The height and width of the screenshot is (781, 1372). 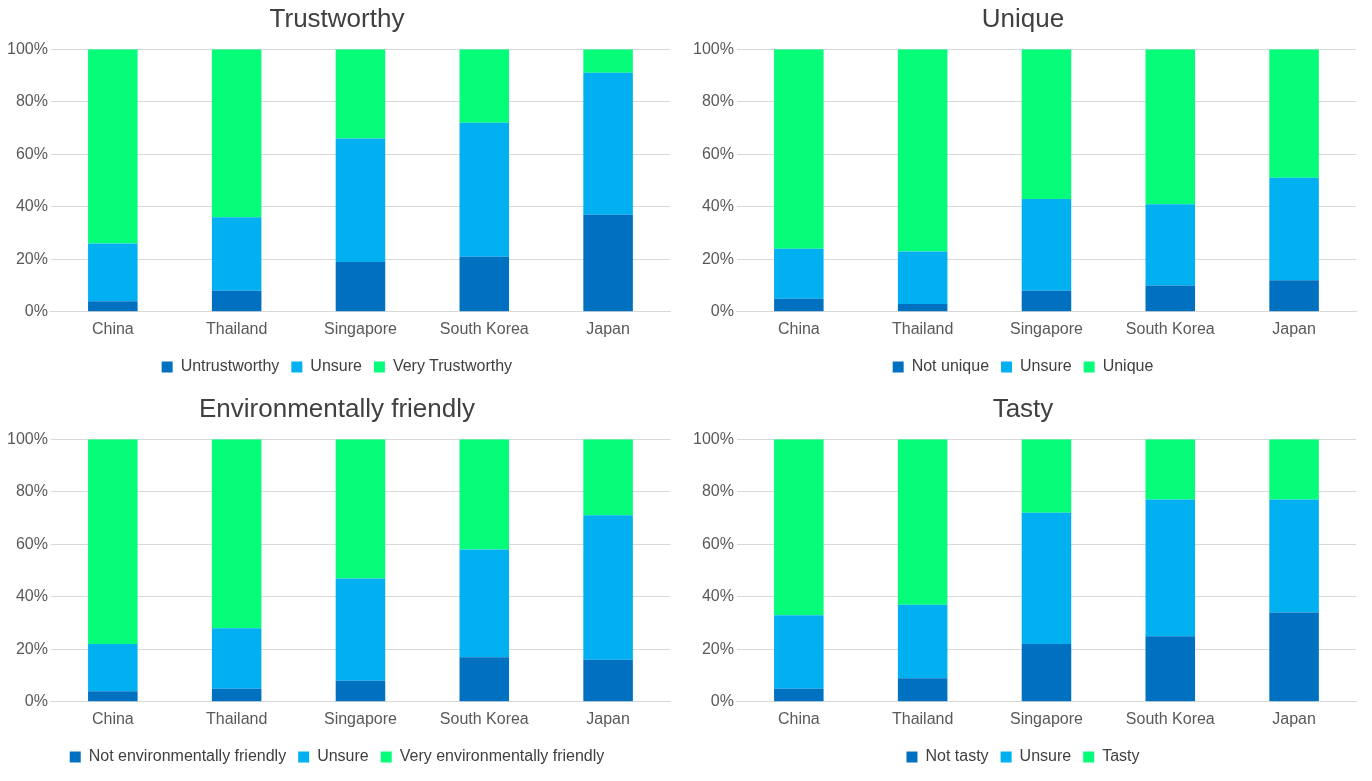 I want to click on legend-label: Not unique, so click(x=950, y=366).